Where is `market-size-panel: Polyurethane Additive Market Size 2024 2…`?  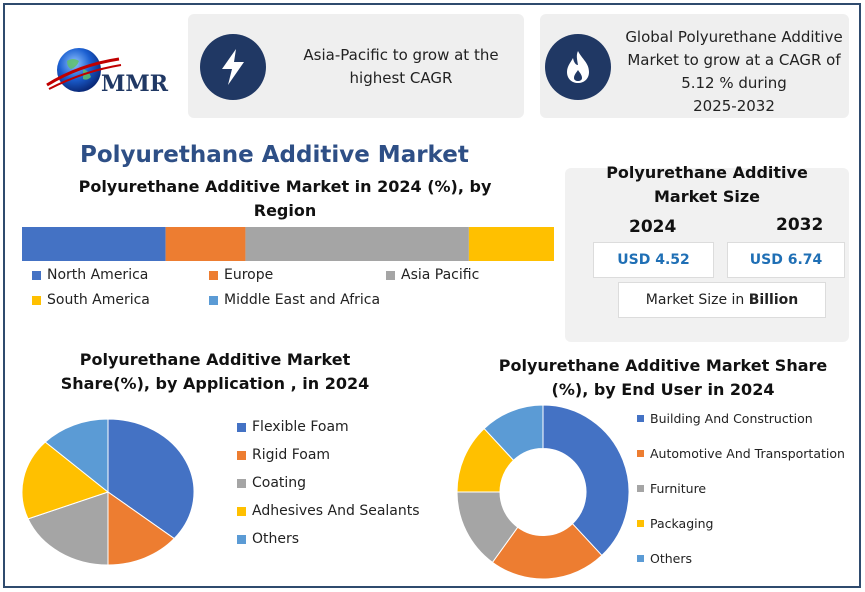 market-size-panel: Polyurethane Additive Market Size 2024 2… is located at coordinates (707, 252).